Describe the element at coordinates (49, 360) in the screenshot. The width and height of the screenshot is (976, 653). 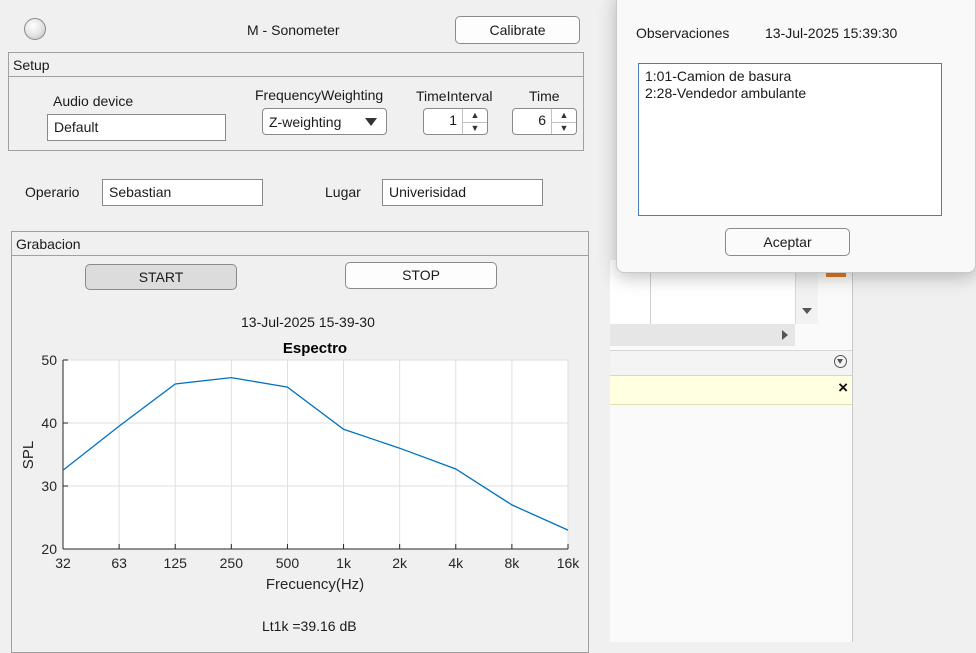
I see `y-tick-label: 50` at that location.